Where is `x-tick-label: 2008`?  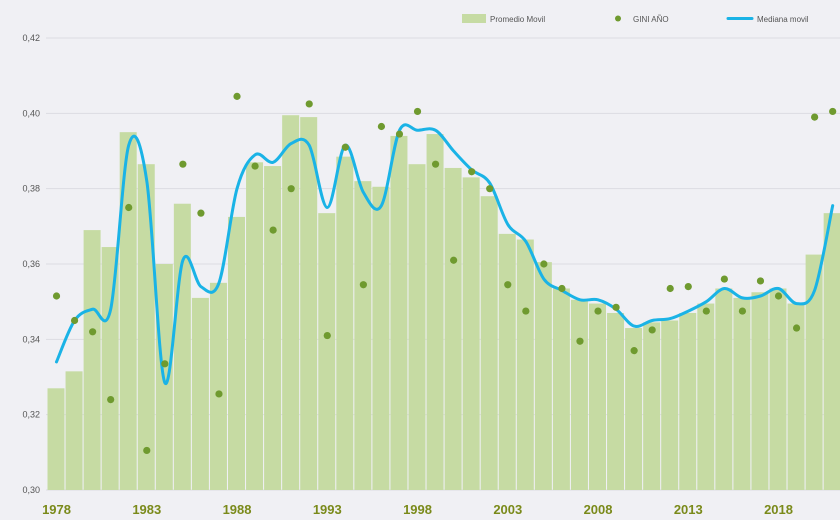
x-tick-label: 2008 is located at coordinates (598, 509).